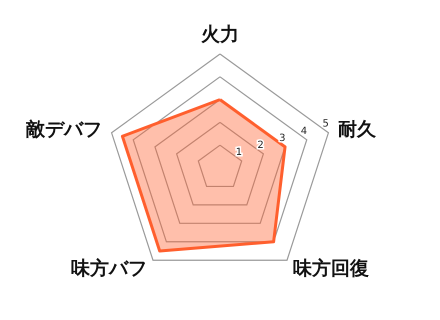 This screenshot has height=320, width=440. What do you see at coordinates (357, 129) in the screenshot?
I see `spoke-label: 耐久` at bounding box center [357, 129].